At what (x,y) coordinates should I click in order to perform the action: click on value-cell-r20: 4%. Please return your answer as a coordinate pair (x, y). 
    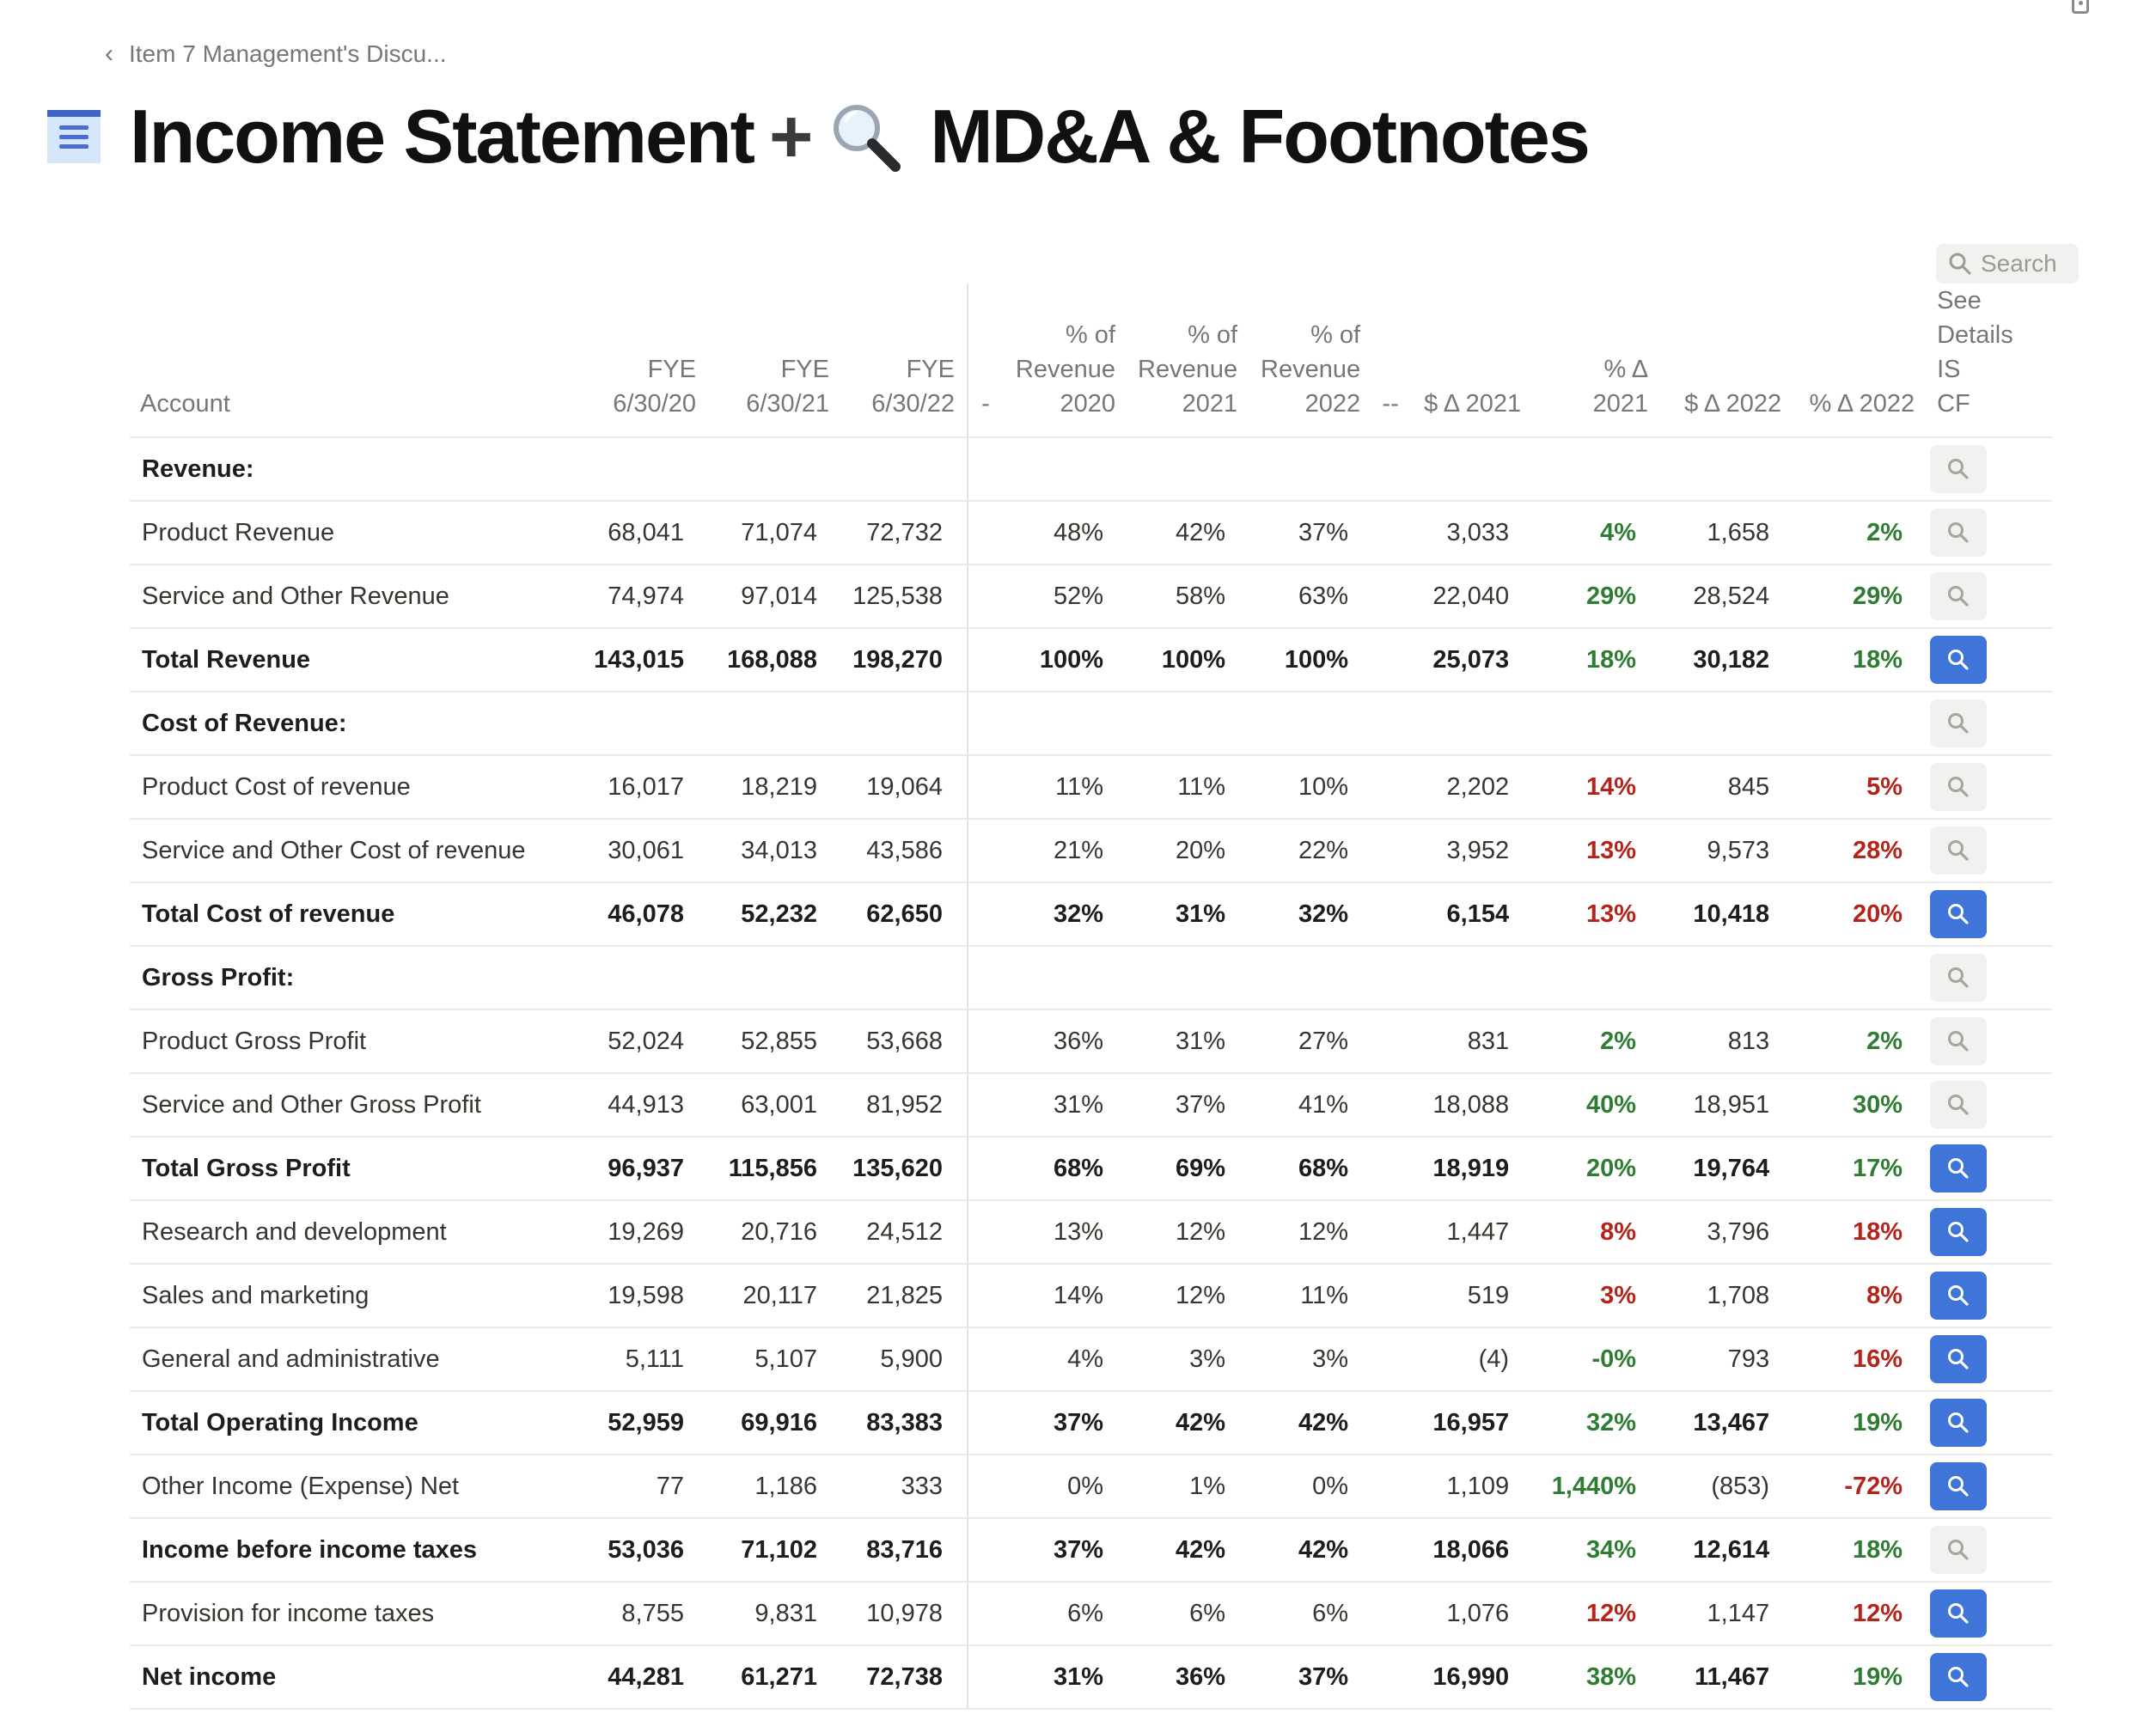
    Looking at the image, I should click on (1065, 1359).